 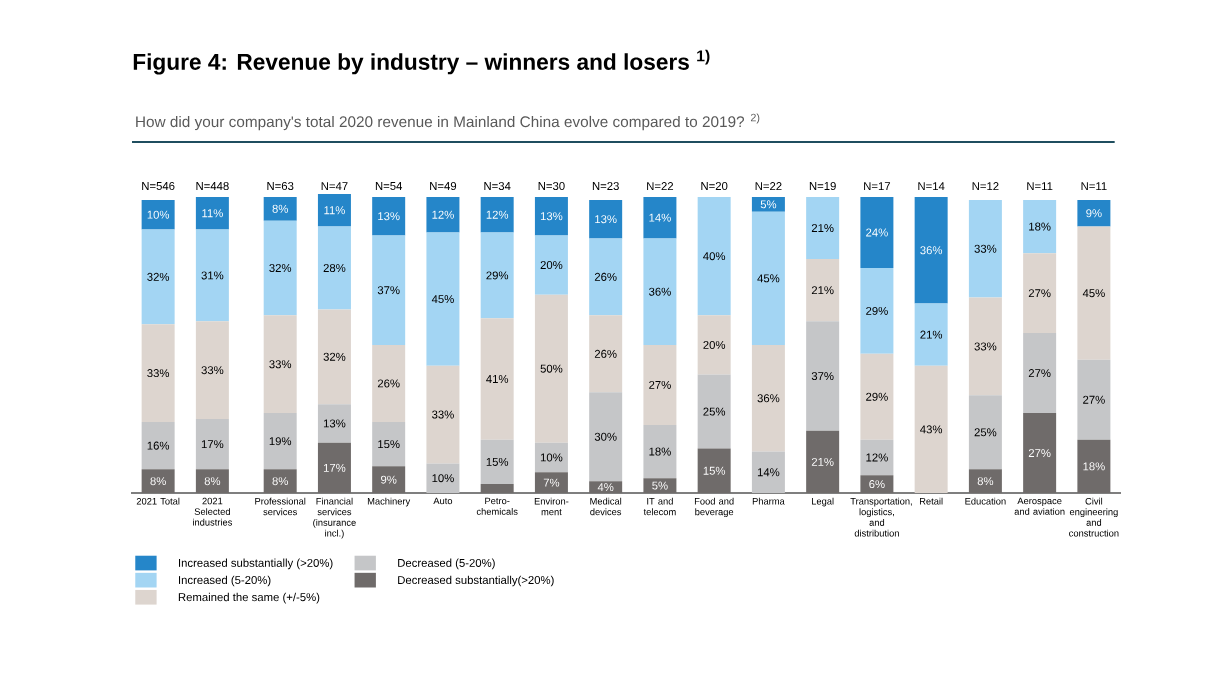 I want to click on x-tick-label: Civil engineering and construction, so click(x=1094, y=517).